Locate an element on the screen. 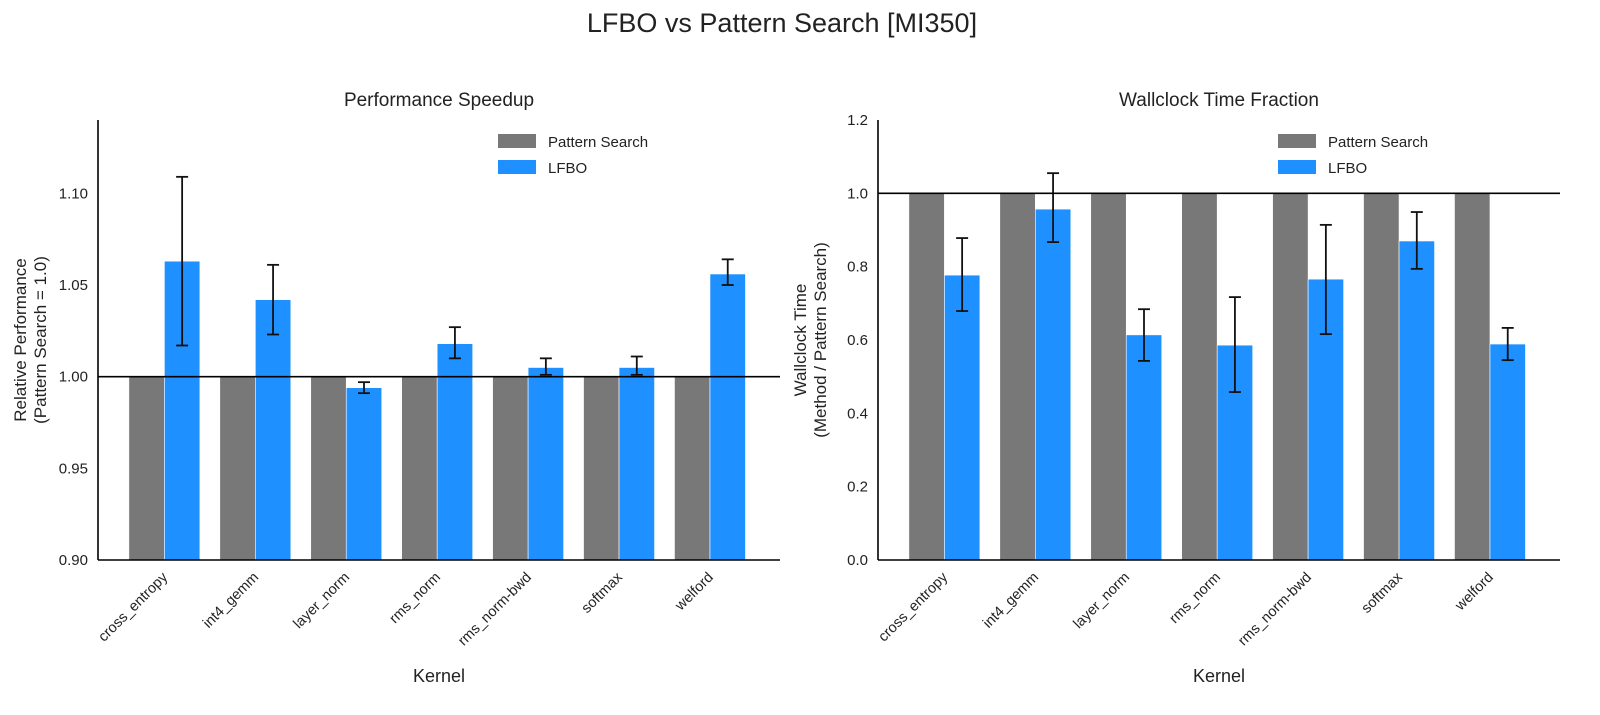 The height and width of the screenshot is (715, 1600). y-tick-label: 1.00 is located at coordinates (73, 377).